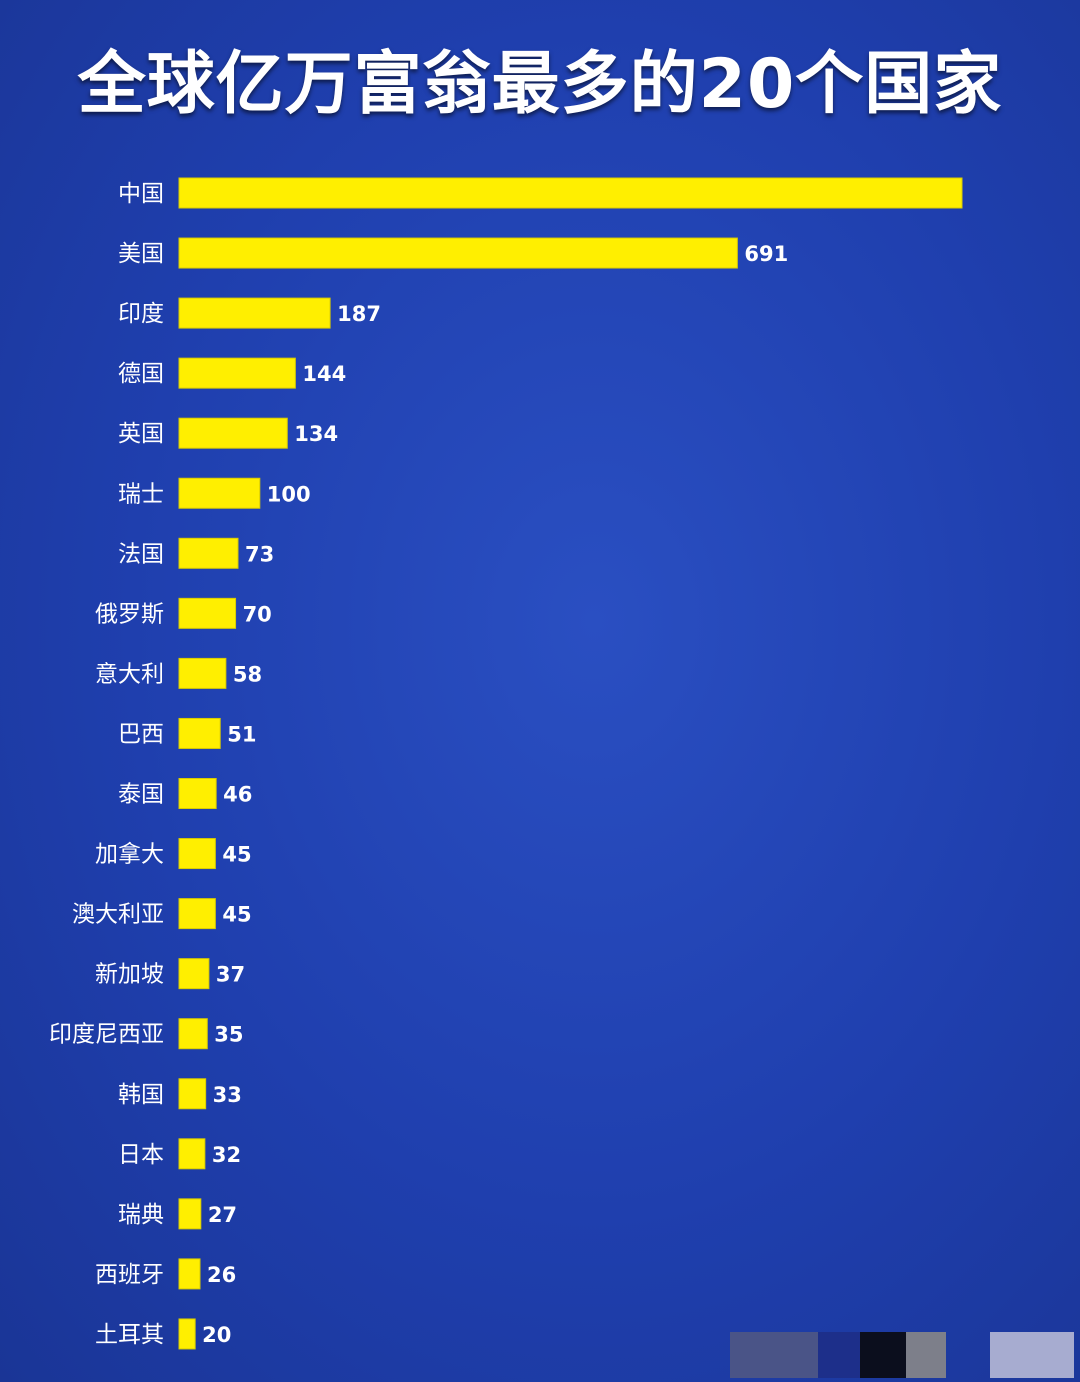 The width and height of the screenshot is (1080, 1382). What do you see at coordinates (230, 975) in the screenshot?
I see `value-label: 37` at bounding box center [230, 975].